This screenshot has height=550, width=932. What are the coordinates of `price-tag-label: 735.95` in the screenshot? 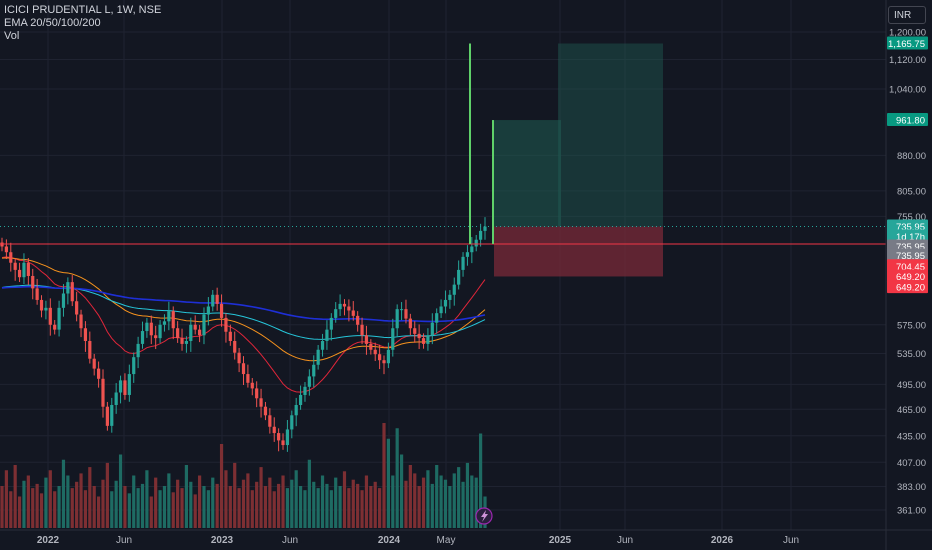 It's located at (910, 247).